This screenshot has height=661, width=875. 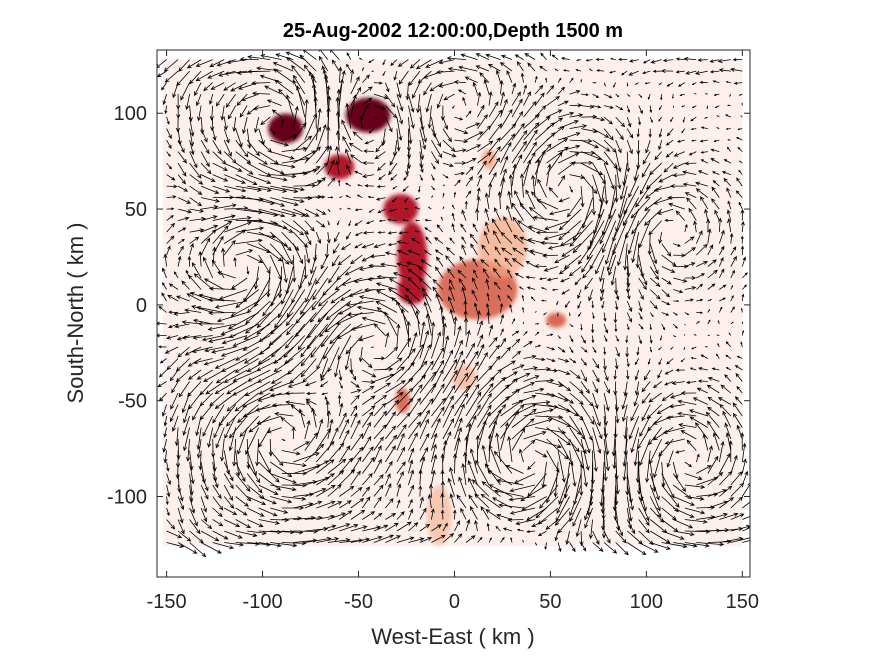 What do you see at coordinates (742, 602) in the screenshot?
I see `x-tick-label: 150` at bounding box center [742, 602].